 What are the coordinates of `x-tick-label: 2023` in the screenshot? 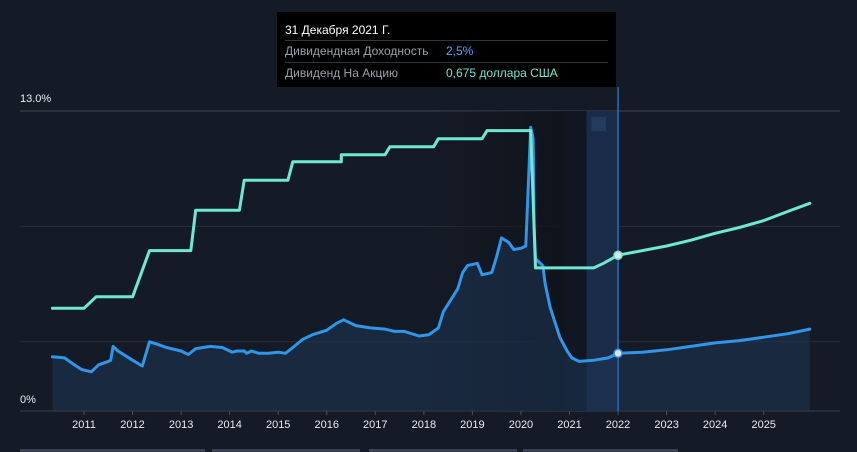 It's located at (666, 425).